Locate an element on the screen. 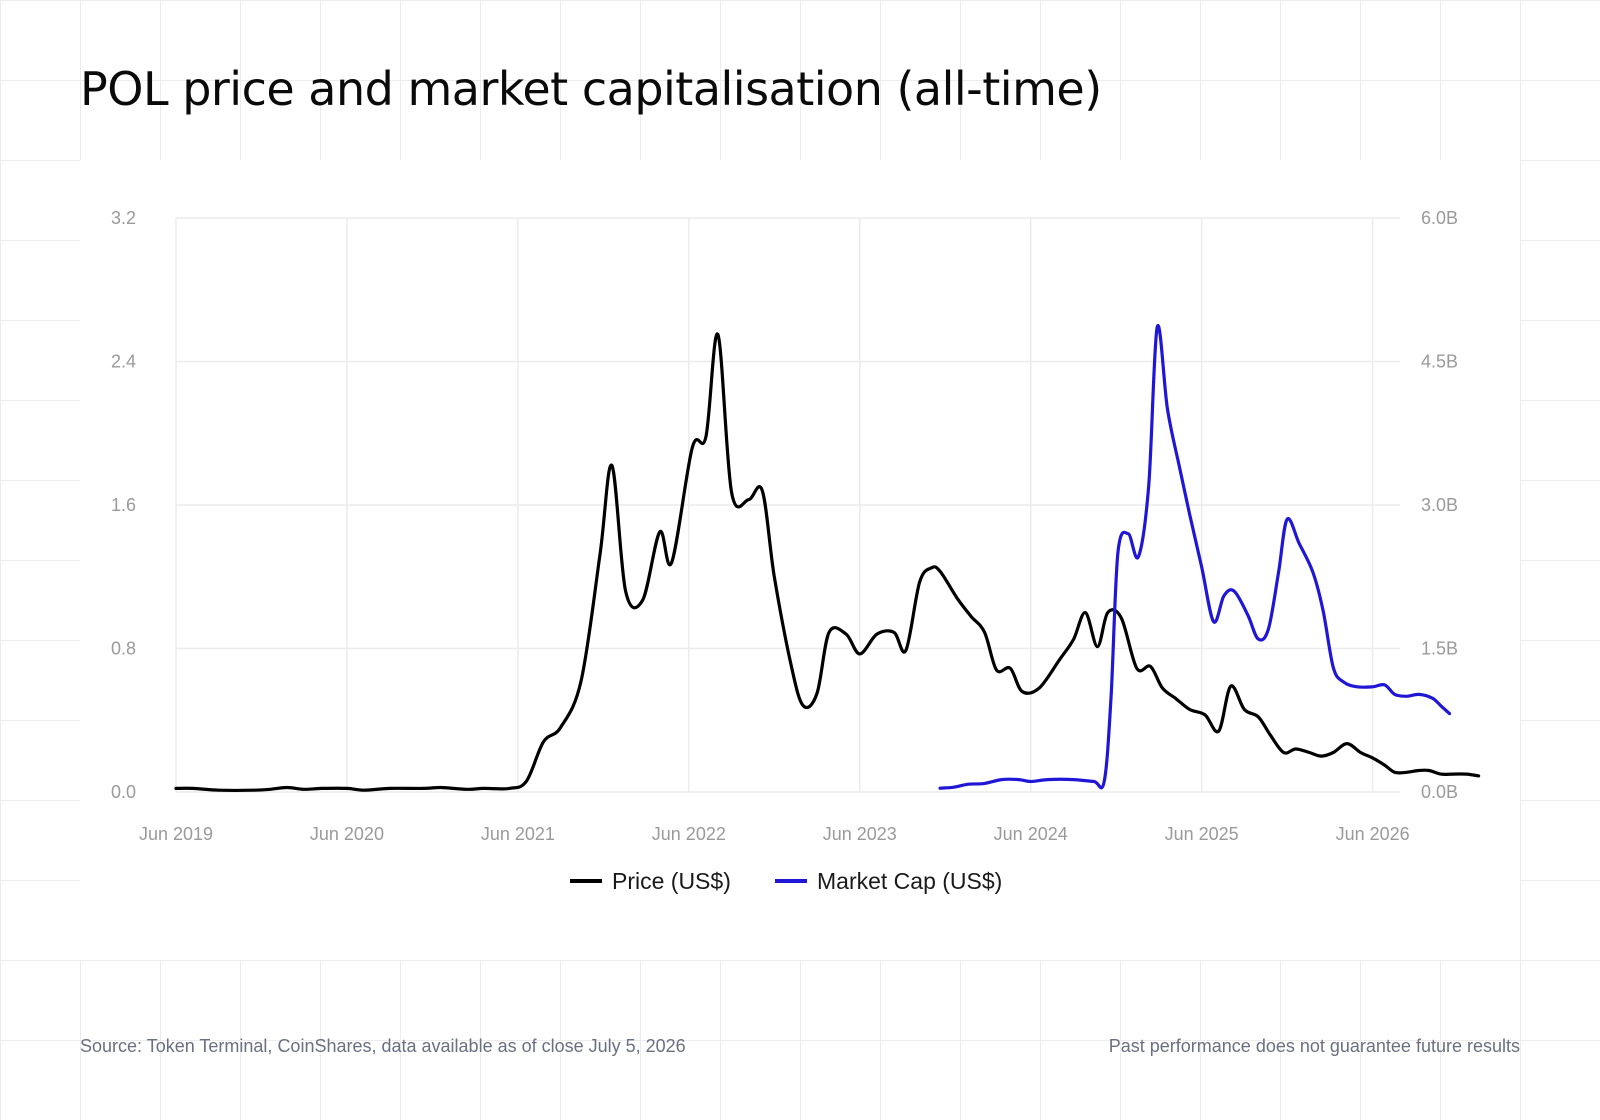  y-right-tick-label: 3.0B is located at coordinates (1439, 505).